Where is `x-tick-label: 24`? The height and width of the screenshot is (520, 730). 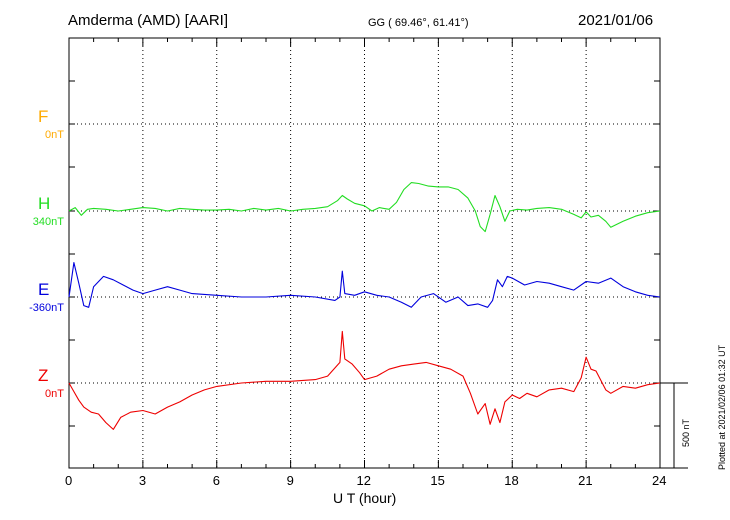
x-tick-label: 24 is located at coordinates (659, 480).